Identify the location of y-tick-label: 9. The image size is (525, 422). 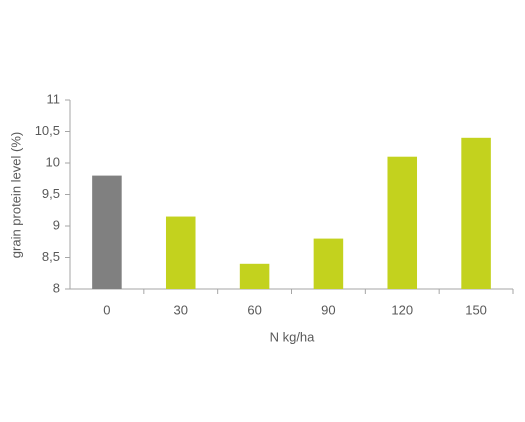
(56, 224).